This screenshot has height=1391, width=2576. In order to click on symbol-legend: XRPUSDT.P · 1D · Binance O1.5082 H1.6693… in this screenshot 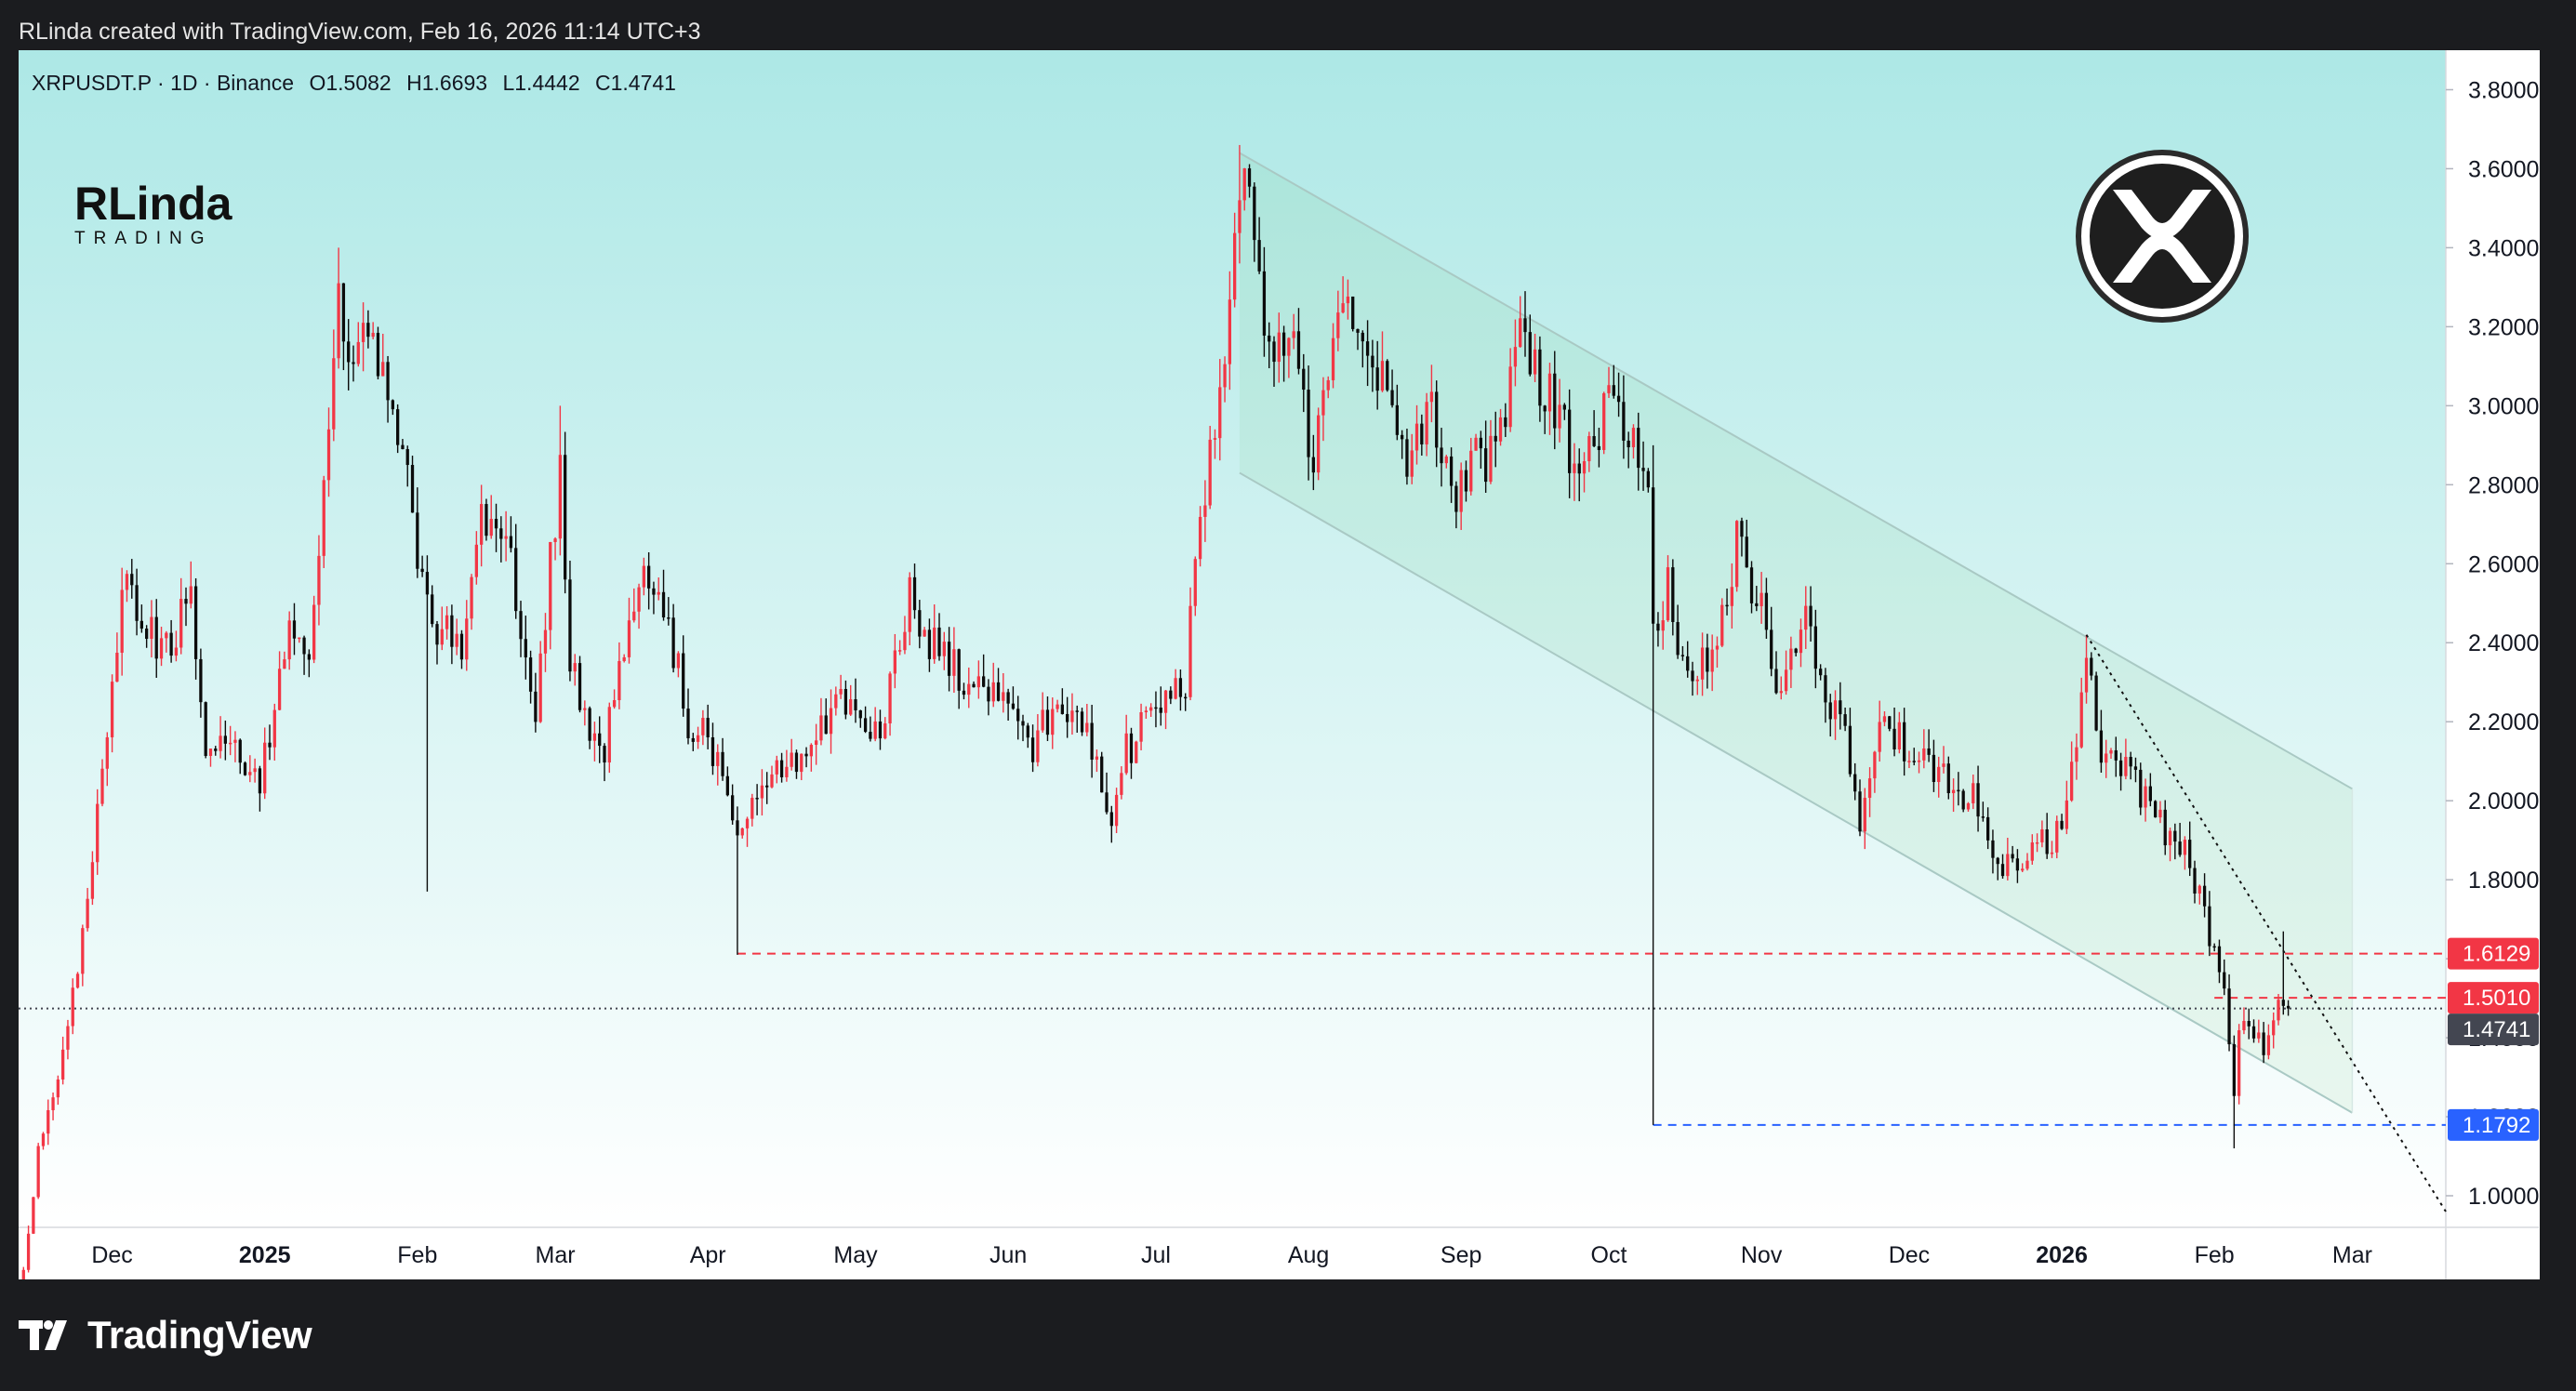, I will do `click(354, 83)`.